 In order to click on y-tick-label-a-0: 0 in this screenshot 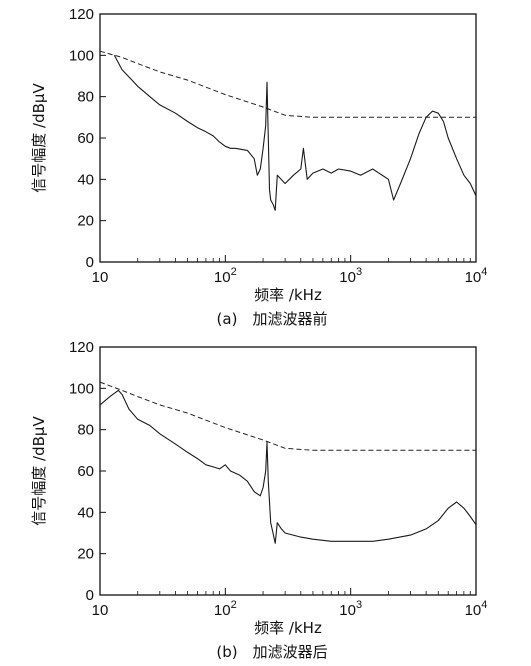, I will do `click(90, 262)`.